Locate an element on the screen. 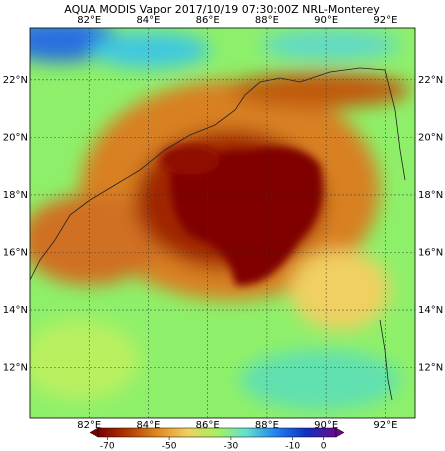 The height and width of the screenshot is (451, 445). lon-label-top: 92°E is located at coordinates (385, 20).